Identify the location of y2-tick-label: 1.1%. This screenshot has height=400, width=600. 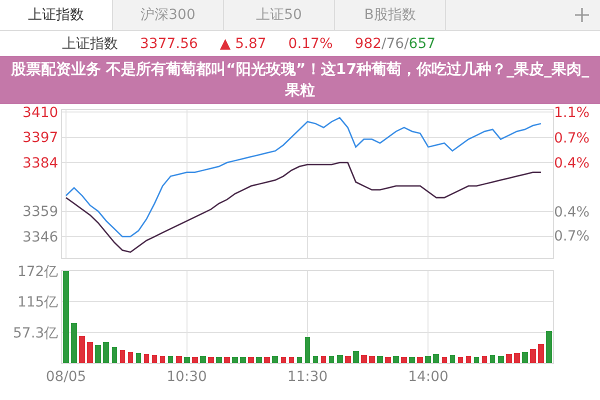
(572, 112).